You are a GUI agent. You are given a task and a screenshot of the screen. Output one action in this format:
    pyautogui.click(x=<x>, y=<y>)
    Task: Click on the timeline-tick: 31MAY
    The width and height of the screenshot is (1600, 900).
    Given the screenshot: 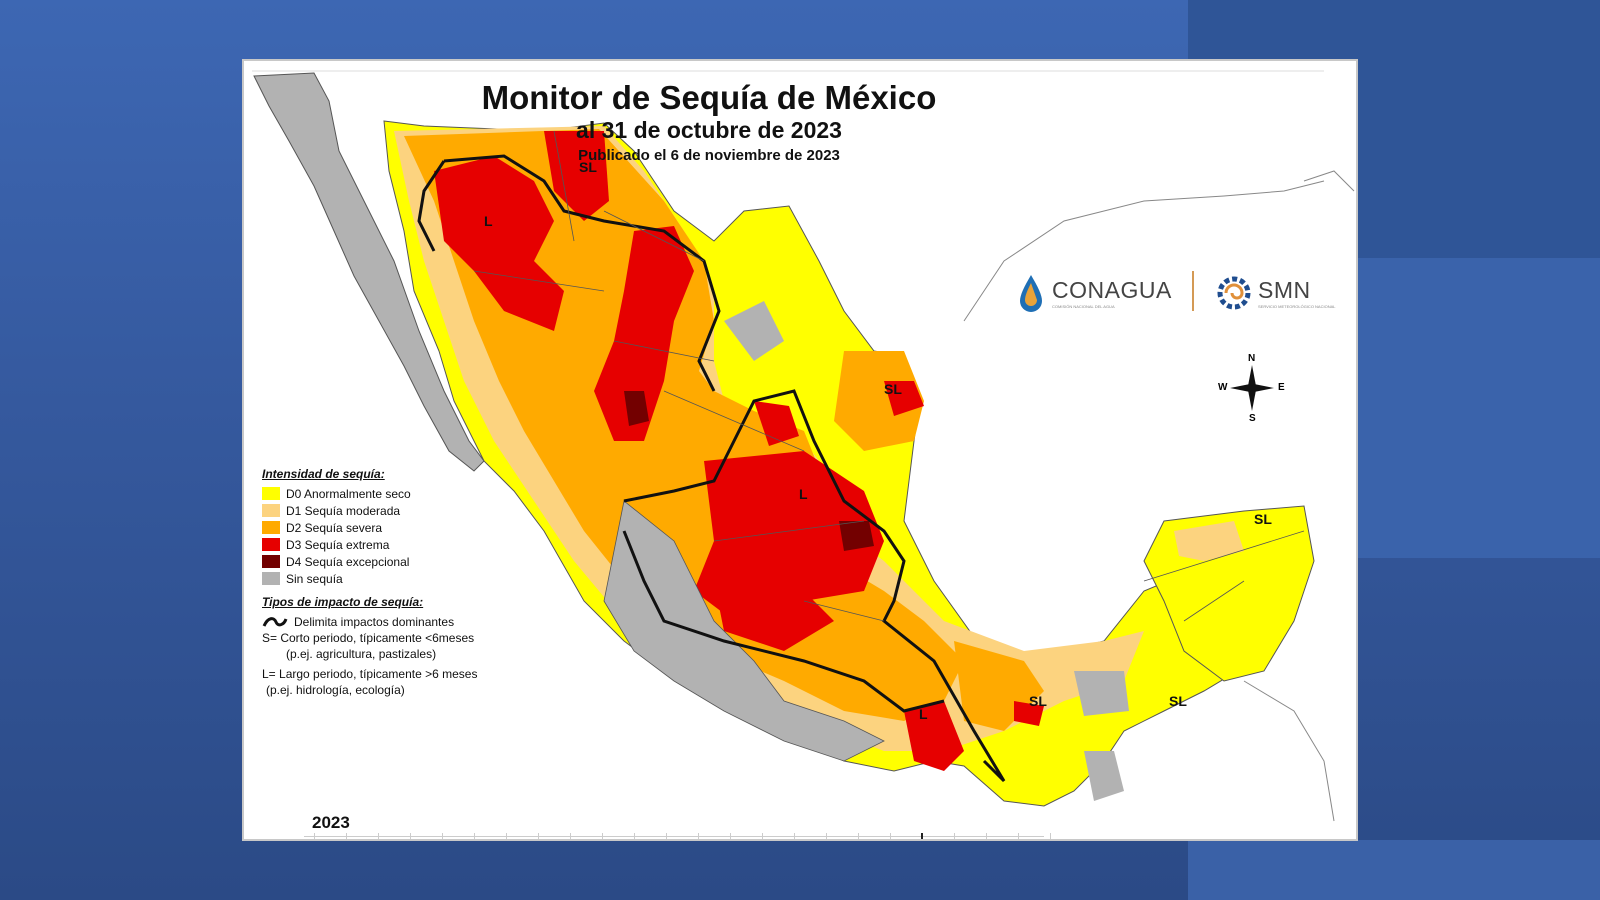 What is the action you would take?
    pyautogui.click(x=602, y=836)
    